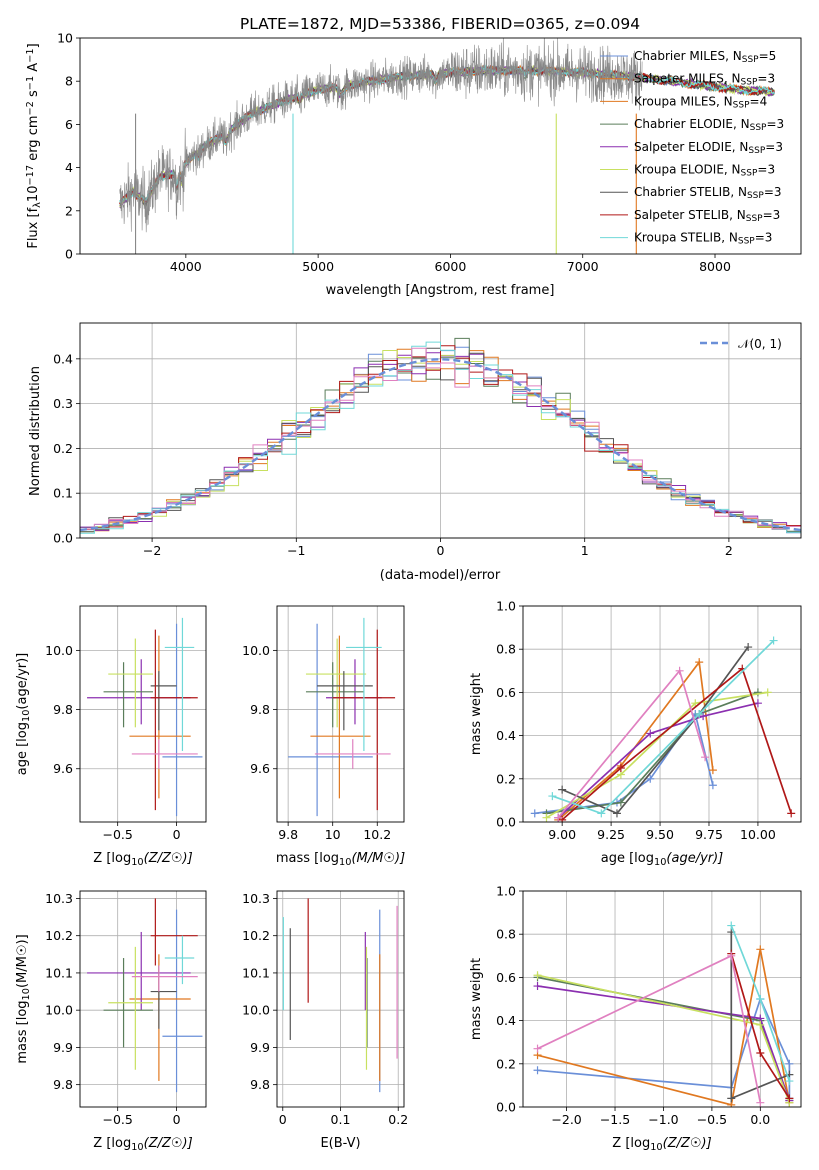 This screenshot has width=819, height=1170. Describe the element at coordinates (323, 723) in the screenshot. I see `axes: 9.8 10 10.2 9.6 9.8 10.0` at that location.